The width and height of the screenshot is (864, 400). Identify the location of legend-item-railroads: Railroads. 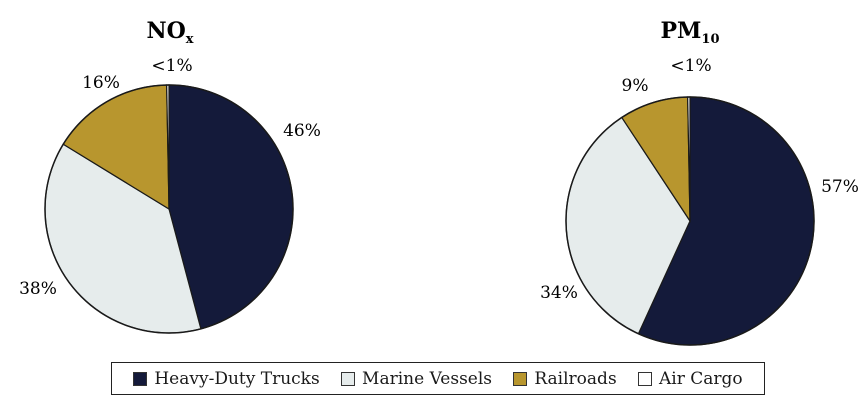
(565, 378).